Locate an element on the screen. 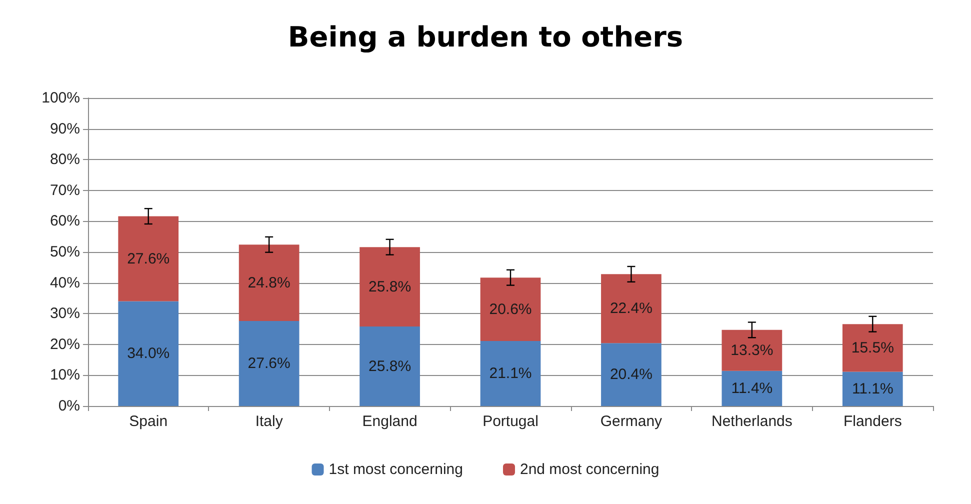 The height and width of the screenshot is (504, 971). y-tick-label: 70% is located at coordinates (65, 190).